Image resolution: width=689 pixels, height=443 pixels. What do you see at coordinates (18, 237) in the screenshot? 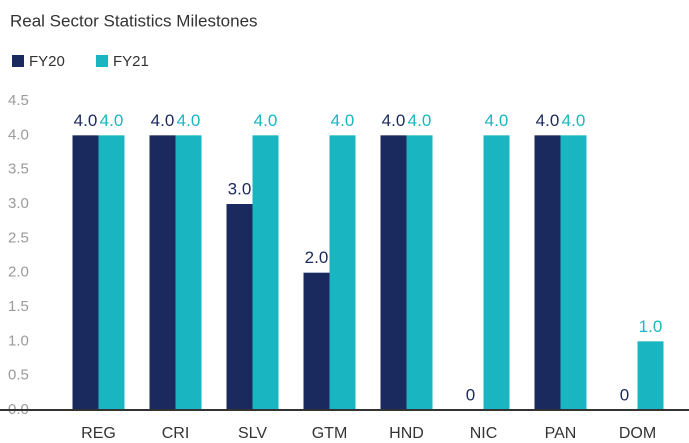
I see `y-tick-label: 2.5` at bounding box center [18, 237].